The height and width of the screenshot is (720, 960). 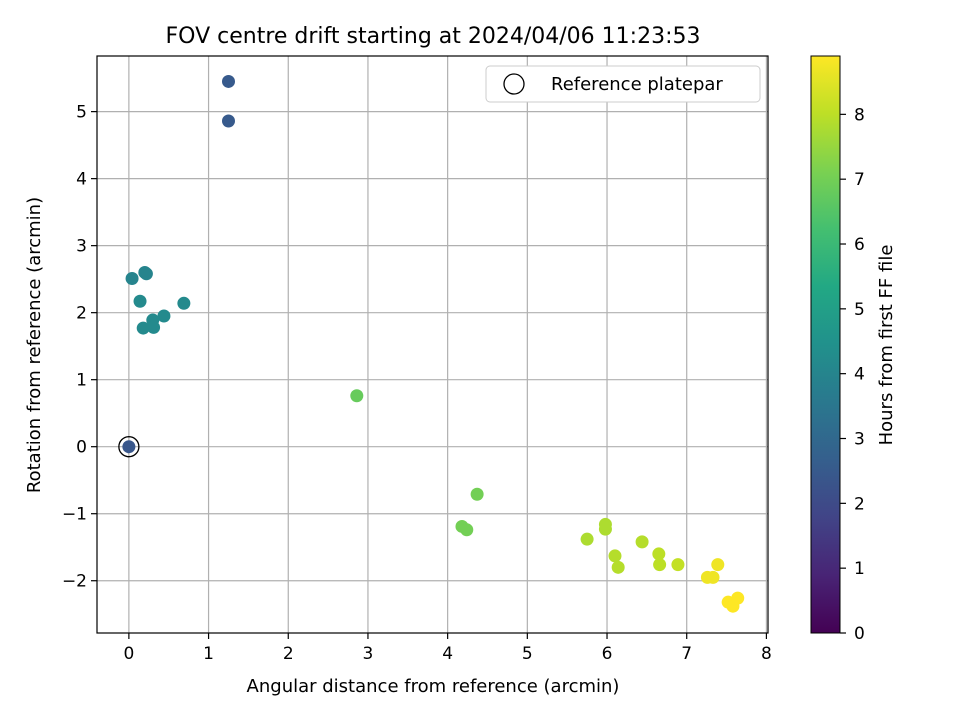 What do you see at coordinates (74, 582) in the screenshot?
I see `y-tick-label: −2` at bounding box center [74, 582].